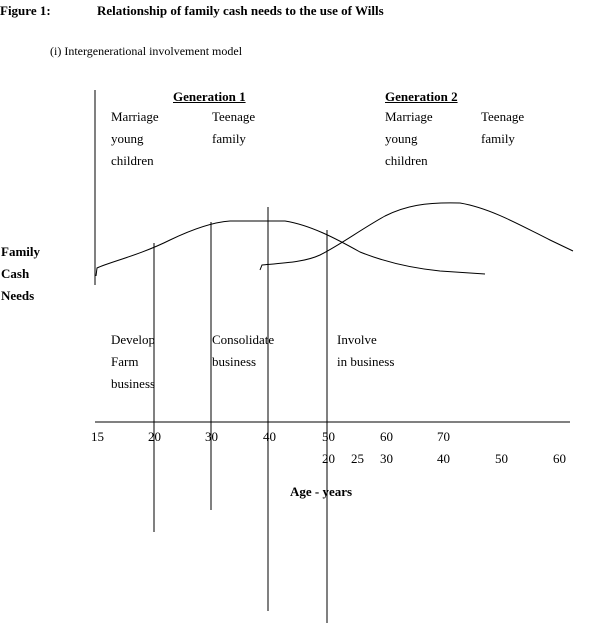  I want to click on gen2-tick-label: 20, so click(328, 458).